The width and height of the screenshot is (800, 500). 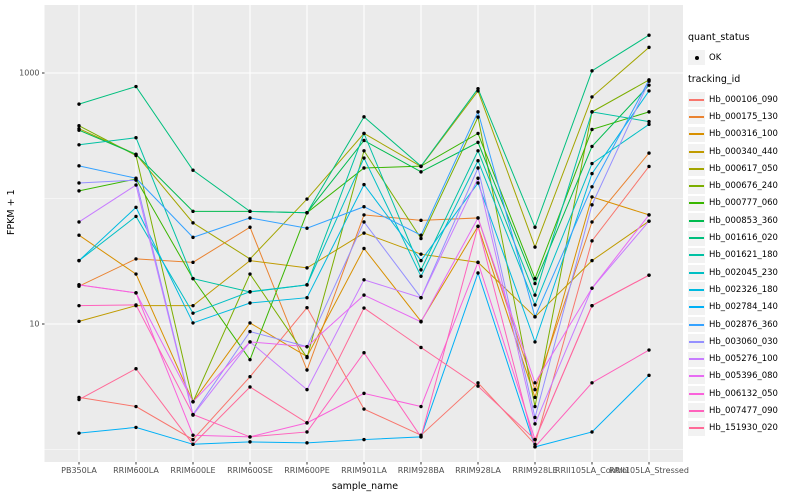 What do you see at coordinates (34, 324) in the screenshot?
I see `y-tick-label: 10` at bounding box center [34, 324].